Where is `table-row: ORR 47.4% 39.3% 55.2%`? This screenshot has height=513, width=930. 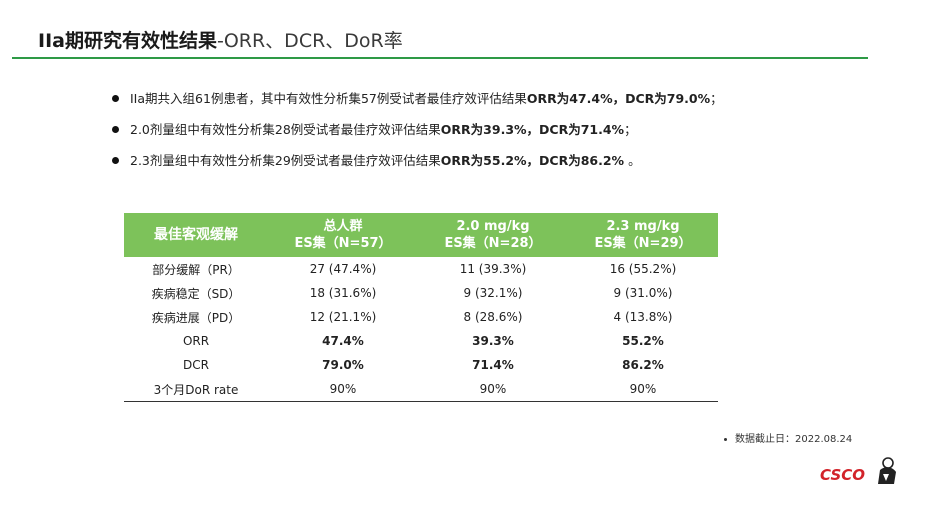 table-row: ORR 47.4% 39.3% 55.2% is located at coordinates (421, 341).